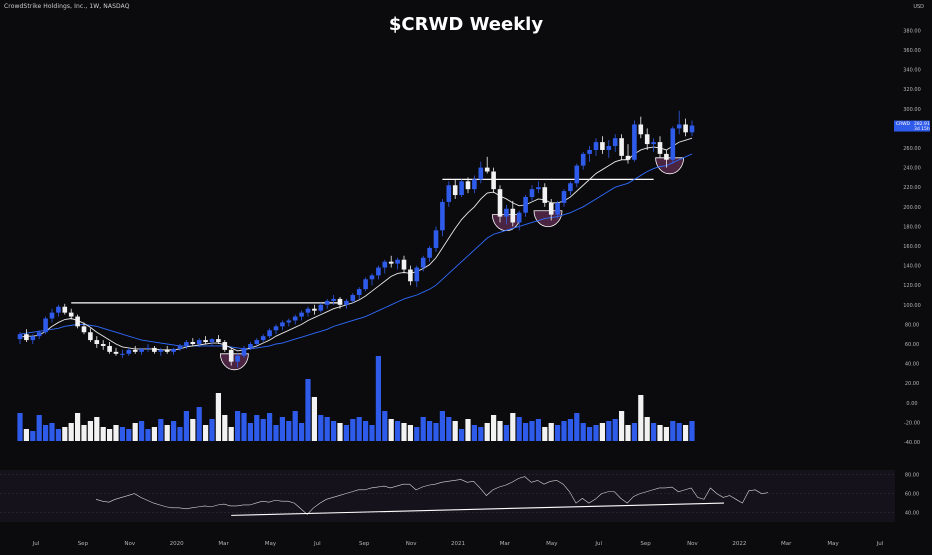  Describe the element at coordinates (912, 345) in the screenshot. I see `y-tick-label: 60.00` at that location.